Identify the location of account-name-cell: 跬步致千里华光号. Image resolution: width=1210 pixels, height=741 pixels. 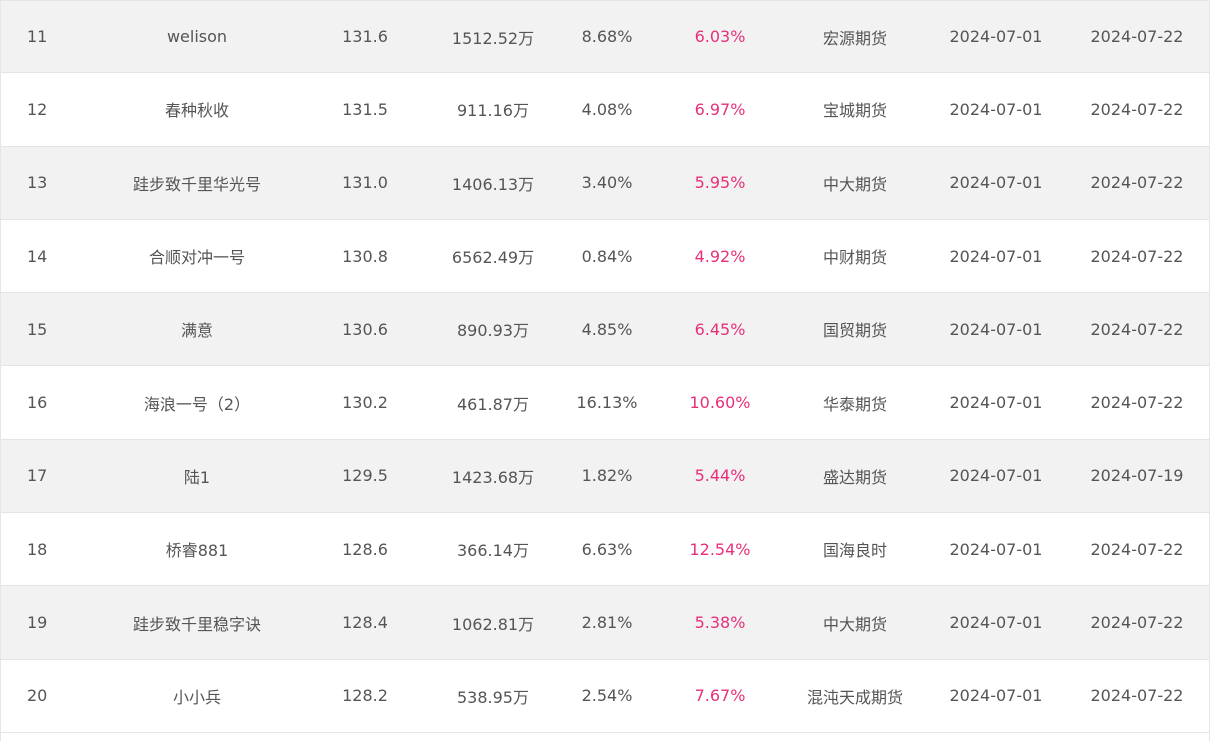
(196, 184).